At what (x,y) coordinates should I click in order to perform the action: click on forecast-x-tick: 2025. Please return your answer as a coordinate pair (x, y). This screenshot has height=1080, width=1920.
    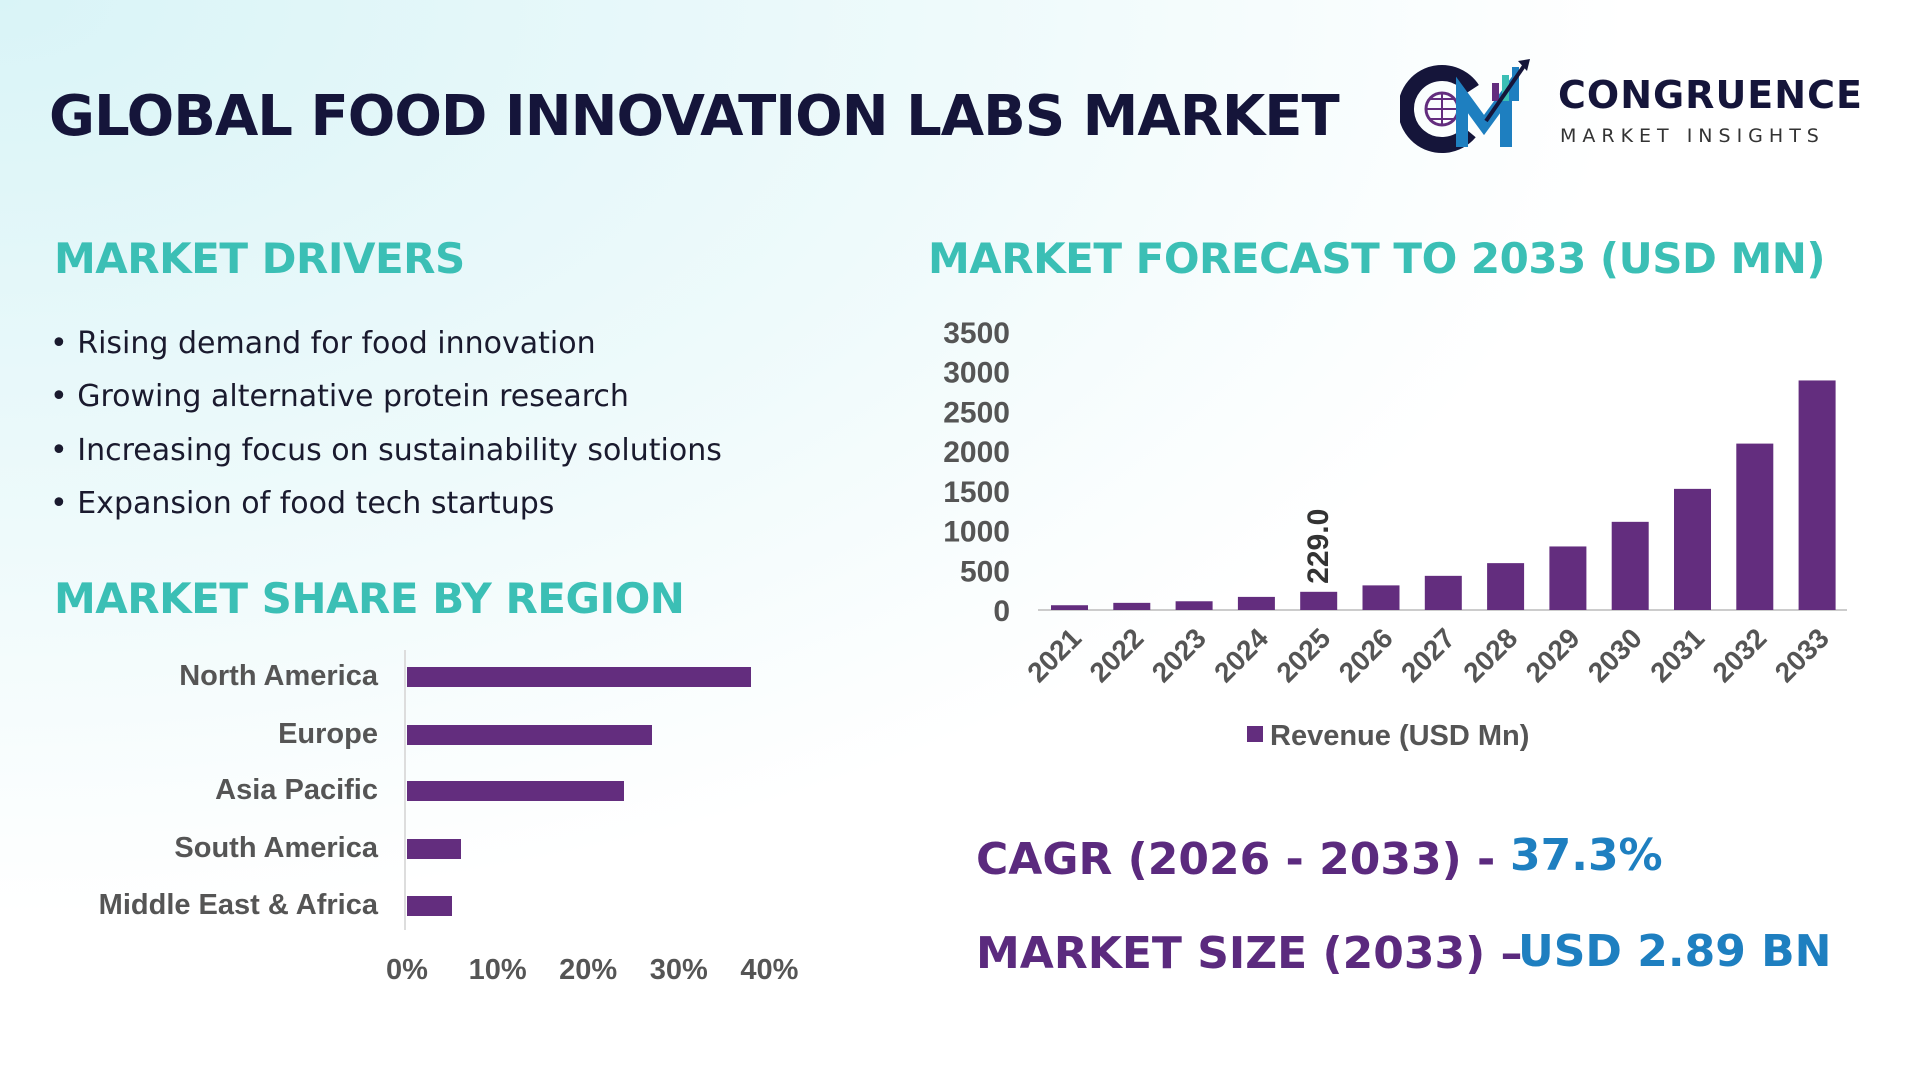
    Looking at the image, I should click on (1303, 655).